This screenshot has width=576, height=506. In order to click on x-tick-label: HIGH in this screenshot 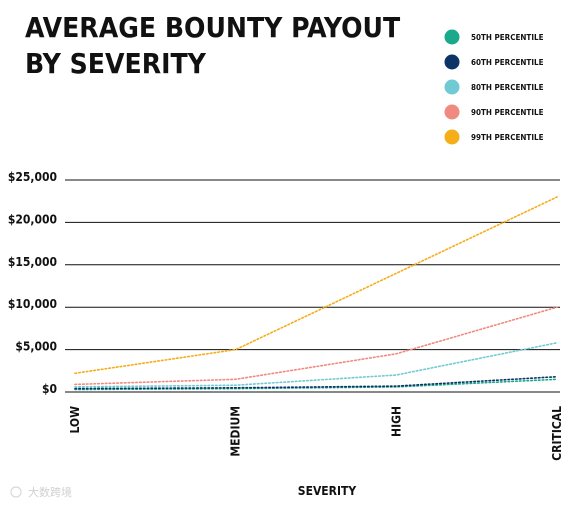, I will do `click(396, 421)`.